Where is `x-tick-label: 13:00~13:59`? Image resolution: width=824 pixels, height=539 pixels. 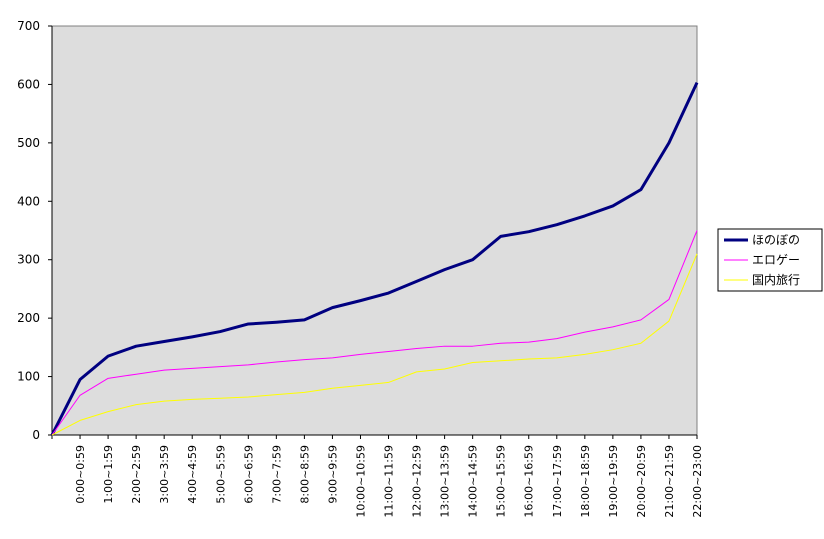
x-tick-label: 13:00~13:59 is located at coordinates (445, 481).